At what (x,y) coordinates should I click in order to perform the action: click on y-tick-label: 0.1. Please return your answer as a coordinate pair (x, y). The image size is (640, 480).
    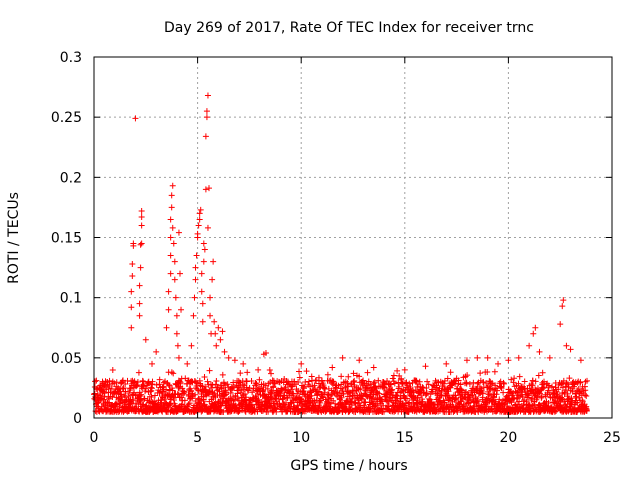
    Looking at the image, I should click on (71, 299).